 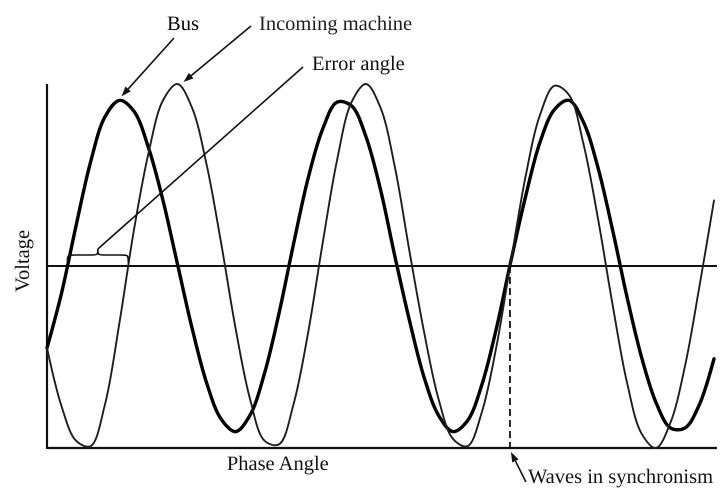 What do you see at coordinates (183, 24) in the screenshot?
I see `text: Bus` at bounding box center [183, 24].